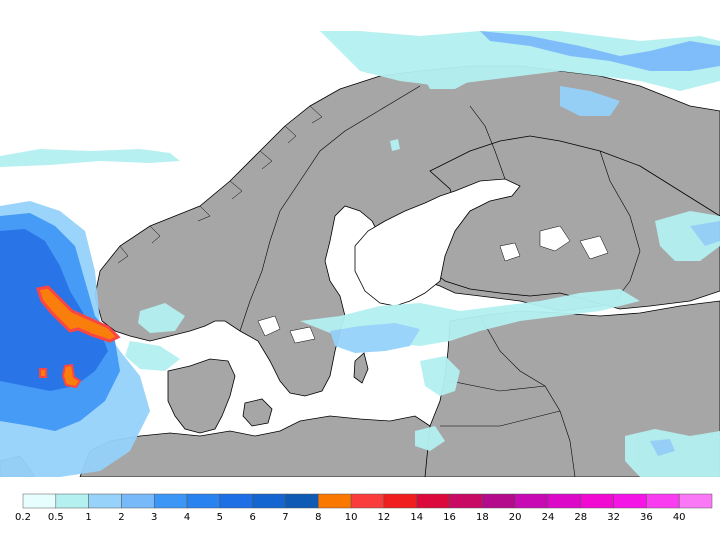 This screenshot has width=720, height=540. Describe the element at coordinates (361, 368) in the screenshot. I see `land-gotland` at that location.